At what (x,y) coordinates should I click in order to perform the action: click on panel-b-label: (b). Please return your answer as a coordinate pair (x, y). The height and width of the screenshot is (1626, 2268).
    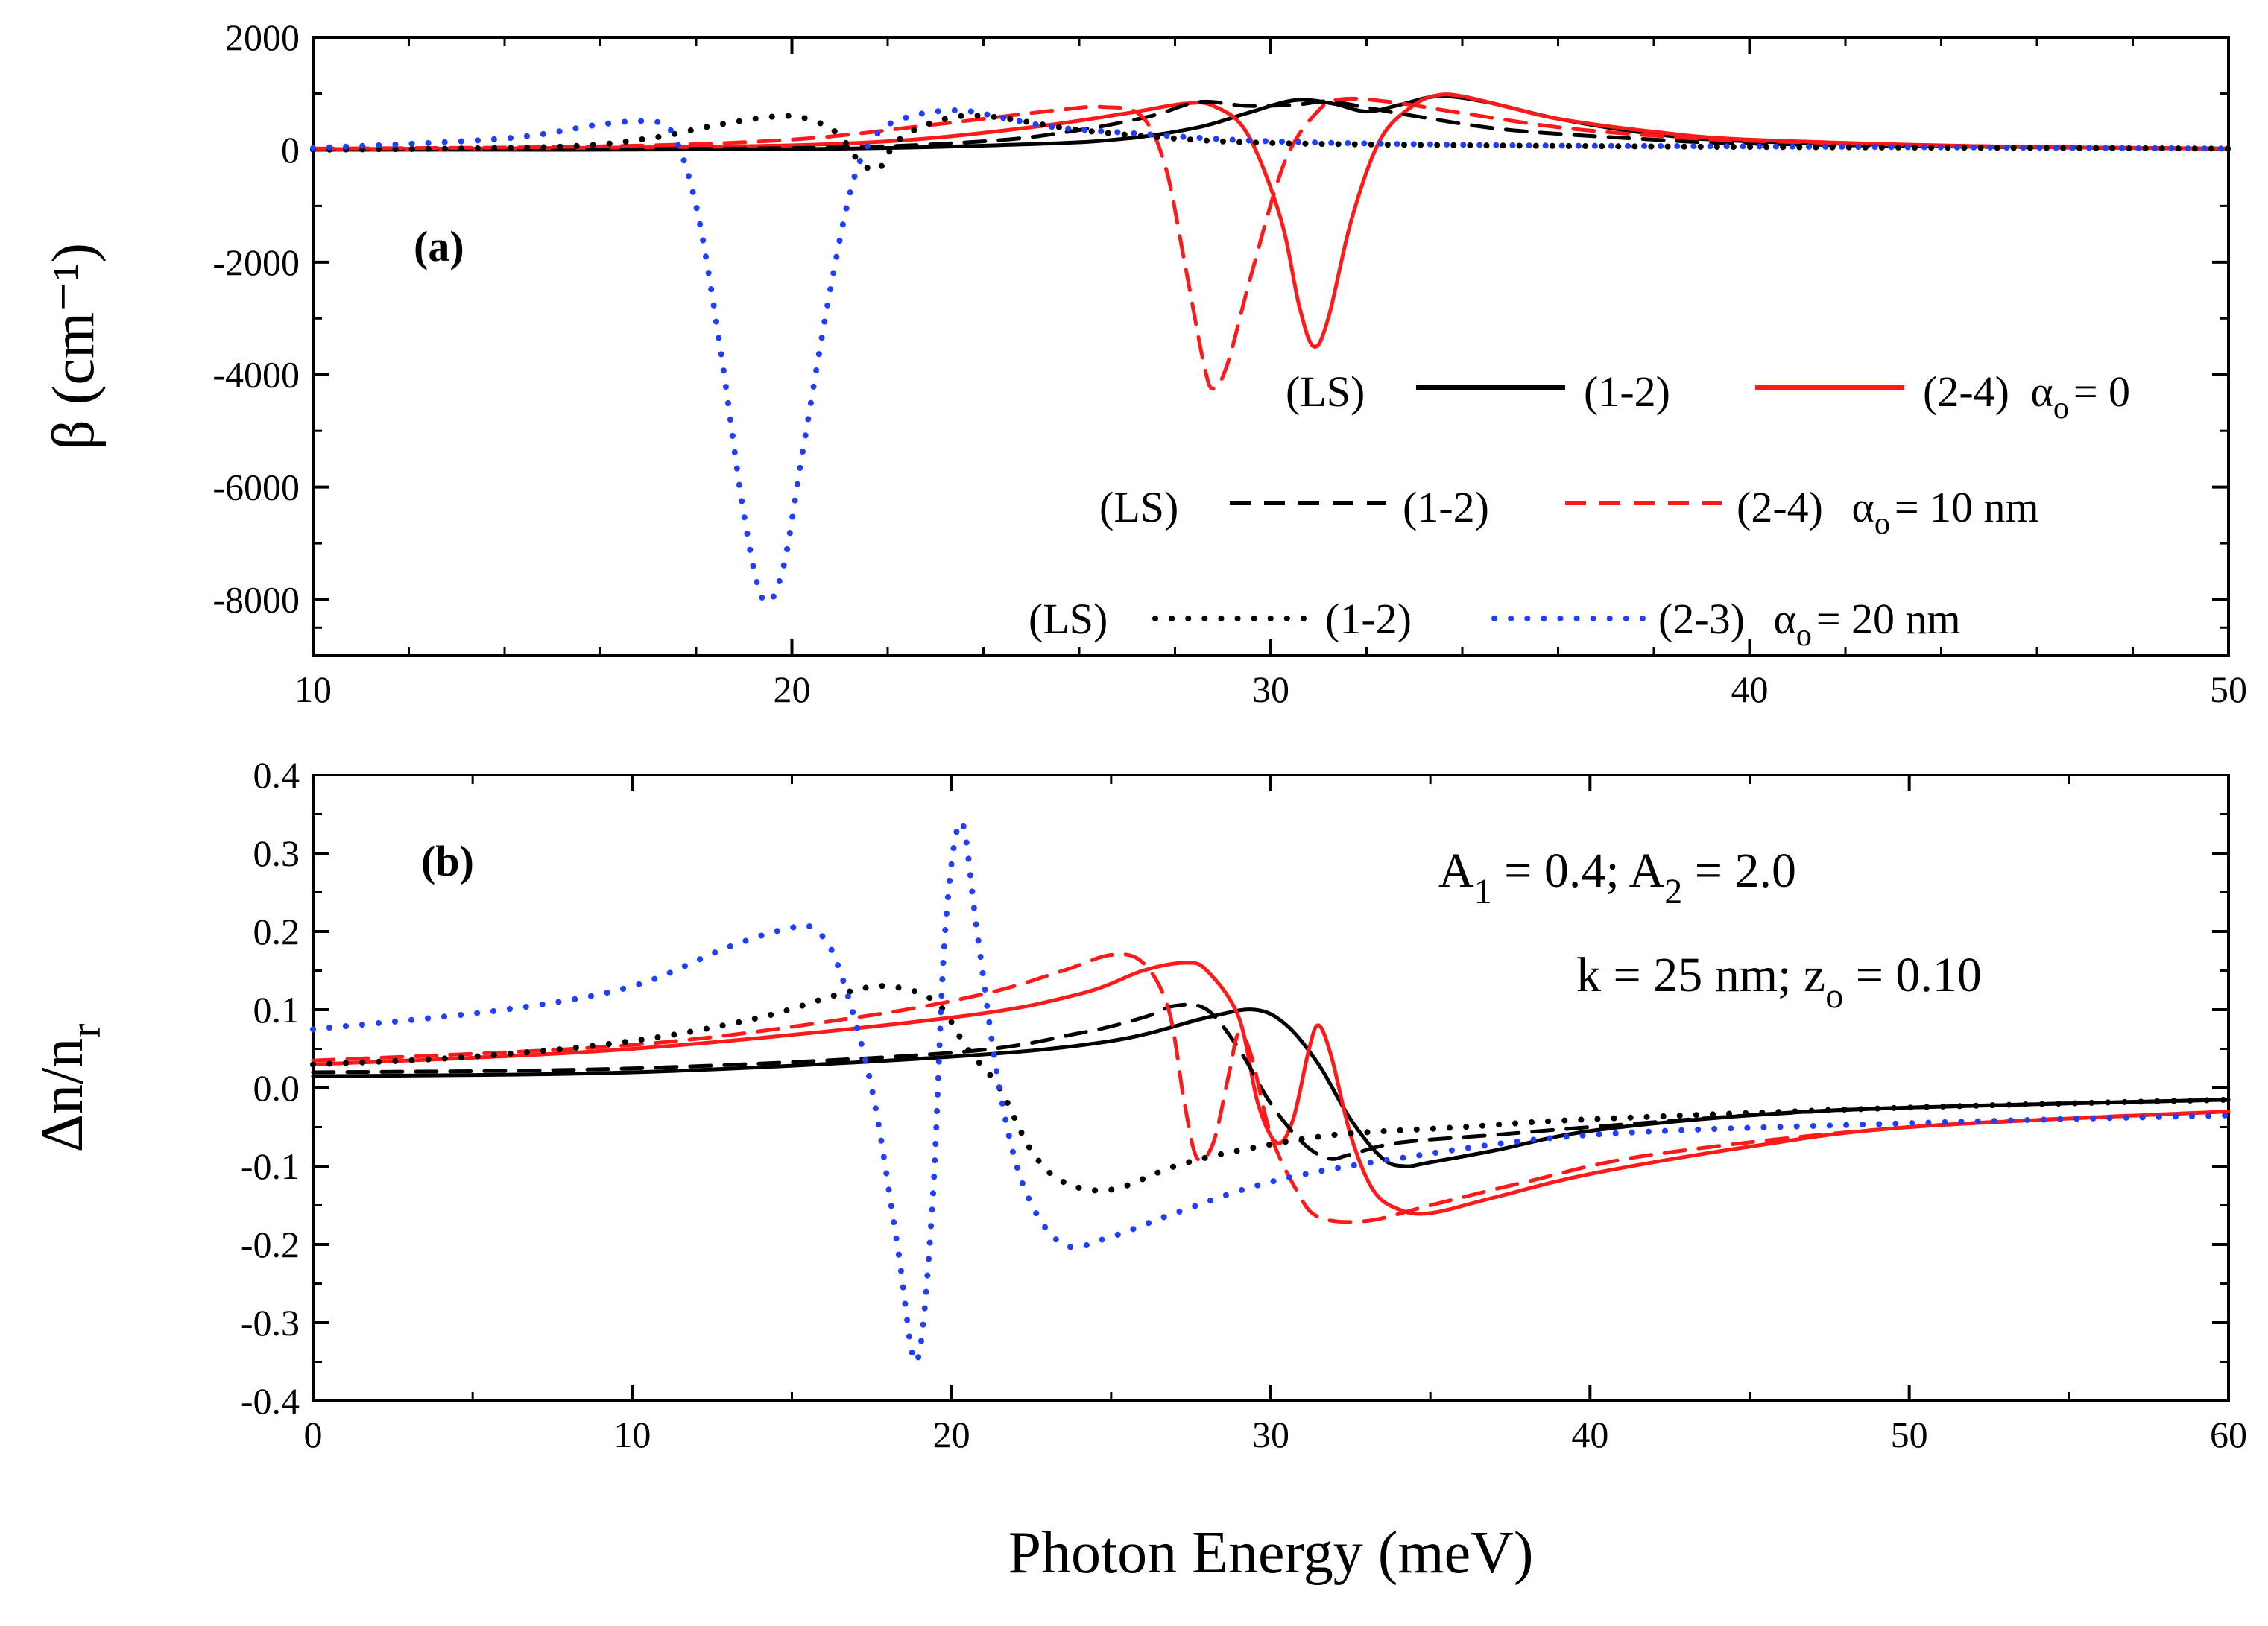
    Looking at the image, I should click on (448, 861).